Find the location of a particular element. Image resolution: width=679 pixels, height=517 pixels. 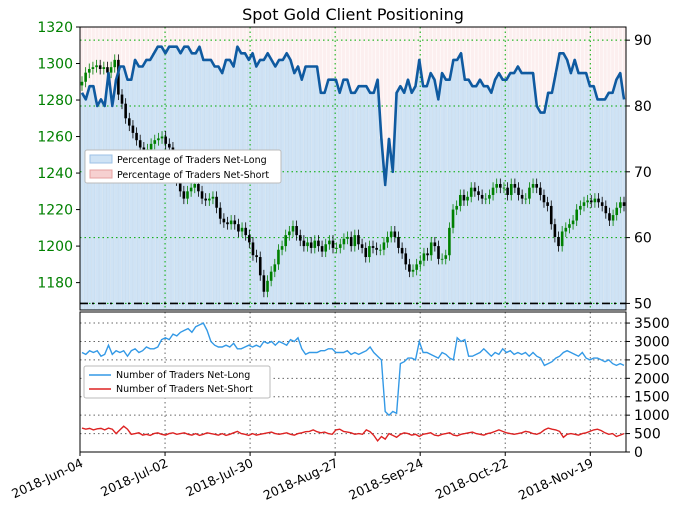

left-tick-label: 1320 is located at coordinates (55, 28).